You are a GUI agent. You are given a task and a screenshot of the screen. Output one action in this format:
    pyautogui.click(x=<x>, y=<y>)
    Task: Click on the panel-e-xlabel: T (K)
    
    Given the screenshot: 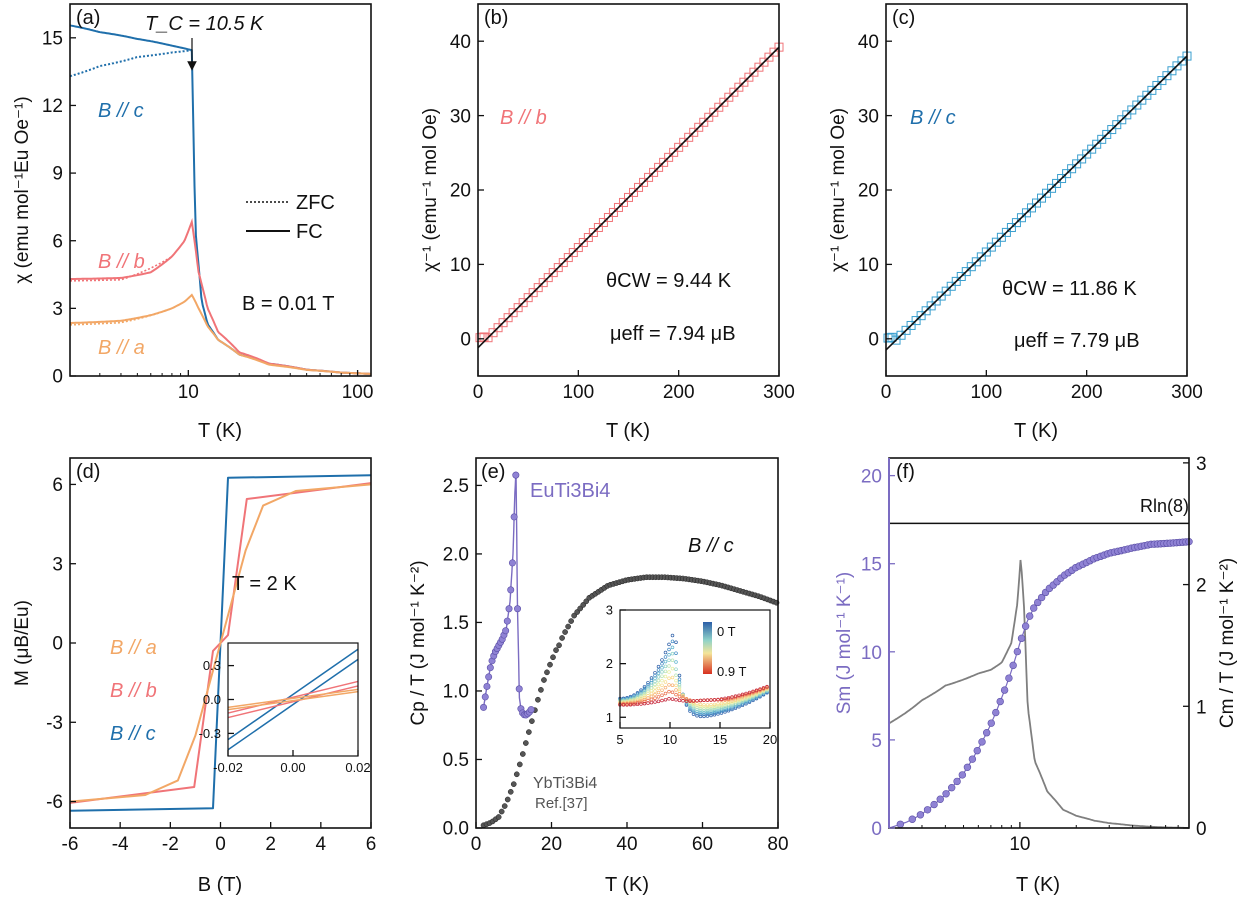 What is the action you would take?
    pyautogui.click(x=627, y=885)
    